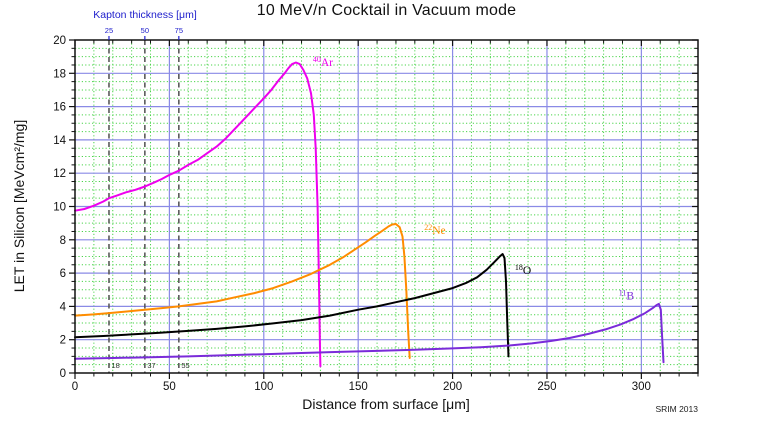 The width and height of the screenshot is (768, 432). Describe the element at coordinates (145, 30) in the screenshot. I see `kapton-tick-label: 50` at that location.